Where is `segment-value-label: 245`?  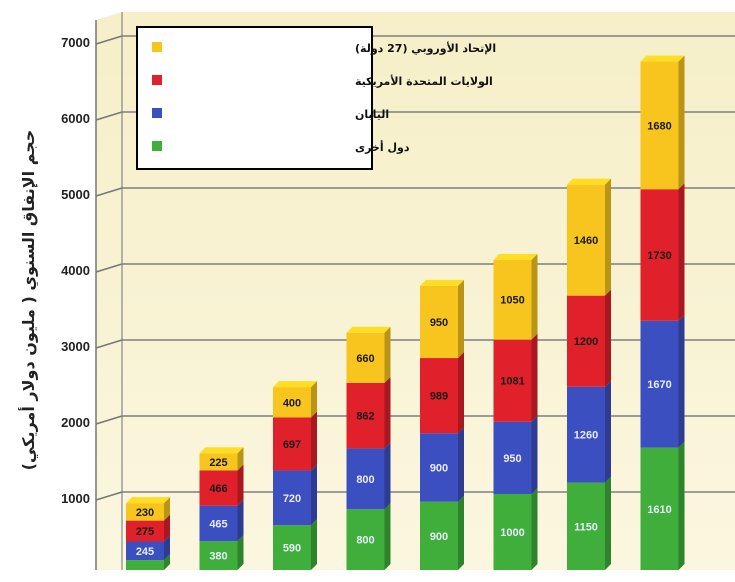 segment-value-label: 245 is located at coordinates (145, 552).